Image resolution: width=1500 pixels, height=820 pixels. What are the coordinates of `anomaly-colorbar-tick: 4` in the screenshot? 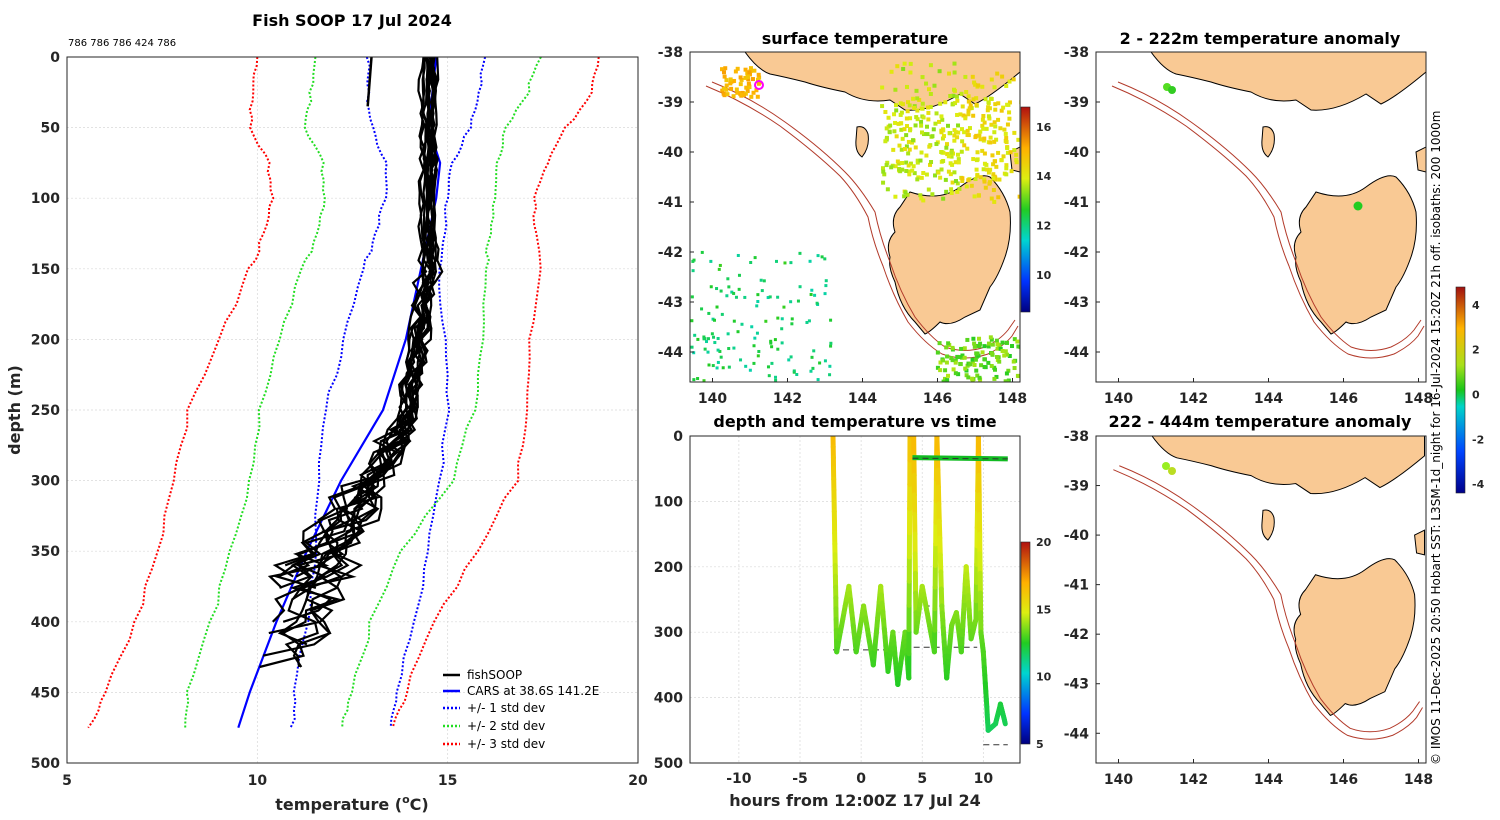 It's located at (1476, 305).